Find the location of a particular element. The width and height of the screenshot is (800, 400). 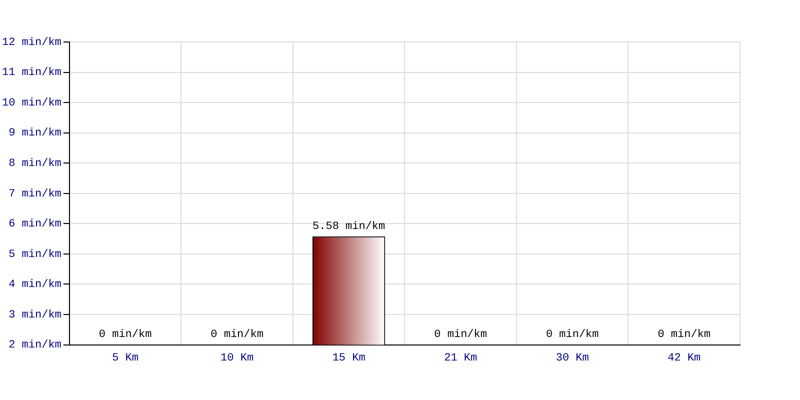

y-tick-label: 10 min/km is located at coordinates (32, 103).